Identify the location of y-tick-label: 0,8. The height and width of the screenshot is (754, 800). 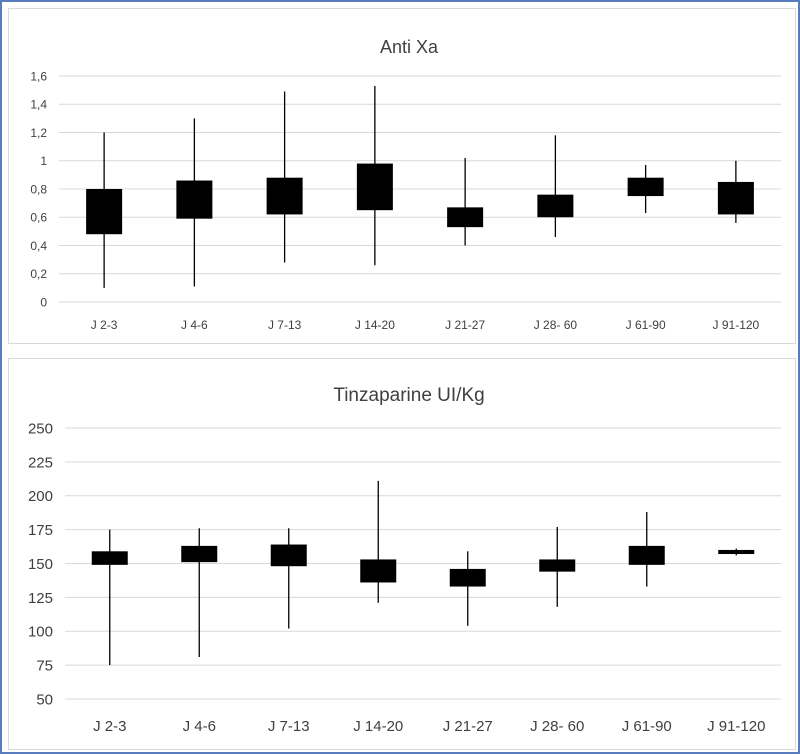
(38, 189).